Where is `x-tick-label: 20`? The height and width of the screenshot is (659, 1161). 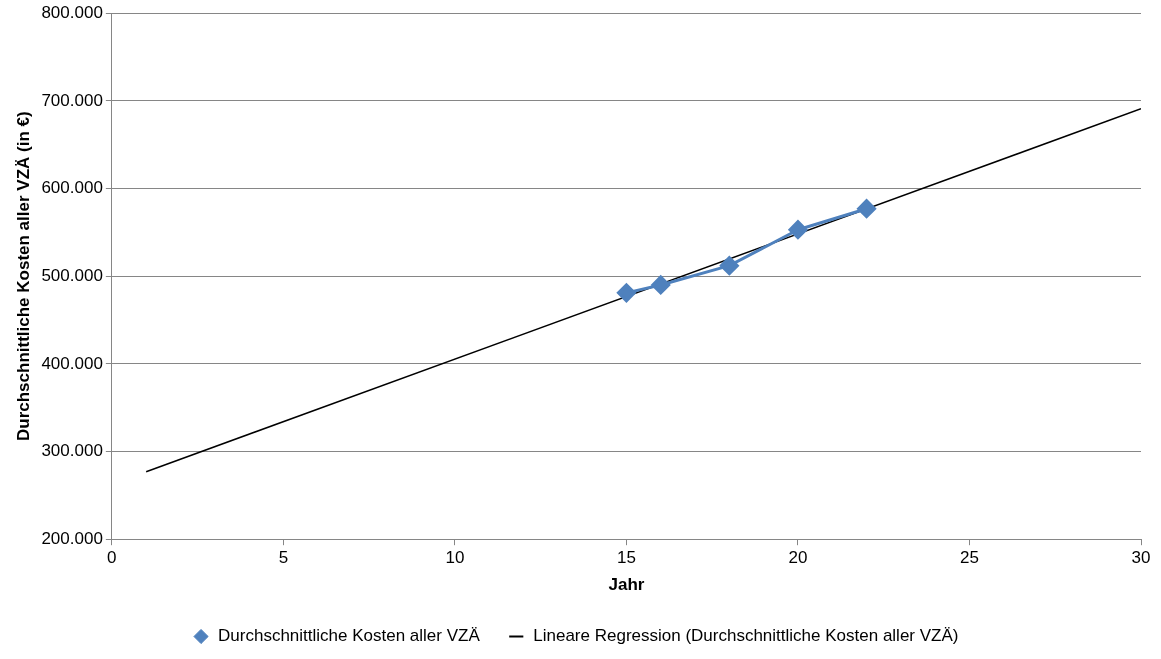
x-tick-label: 20 is located at coordinates (798, 558).